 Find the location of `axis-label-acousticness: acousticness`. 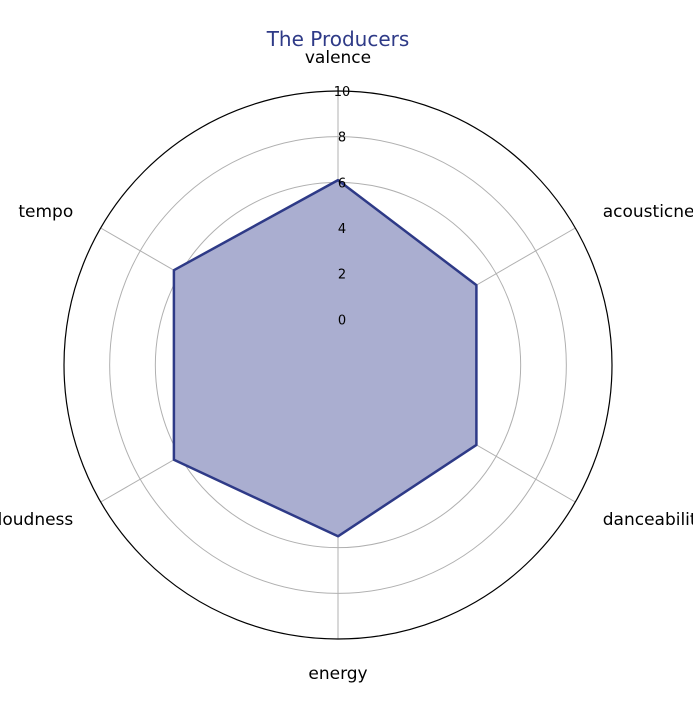

axis-label-acousticness: acousticness is located at coordinates (648, 212).